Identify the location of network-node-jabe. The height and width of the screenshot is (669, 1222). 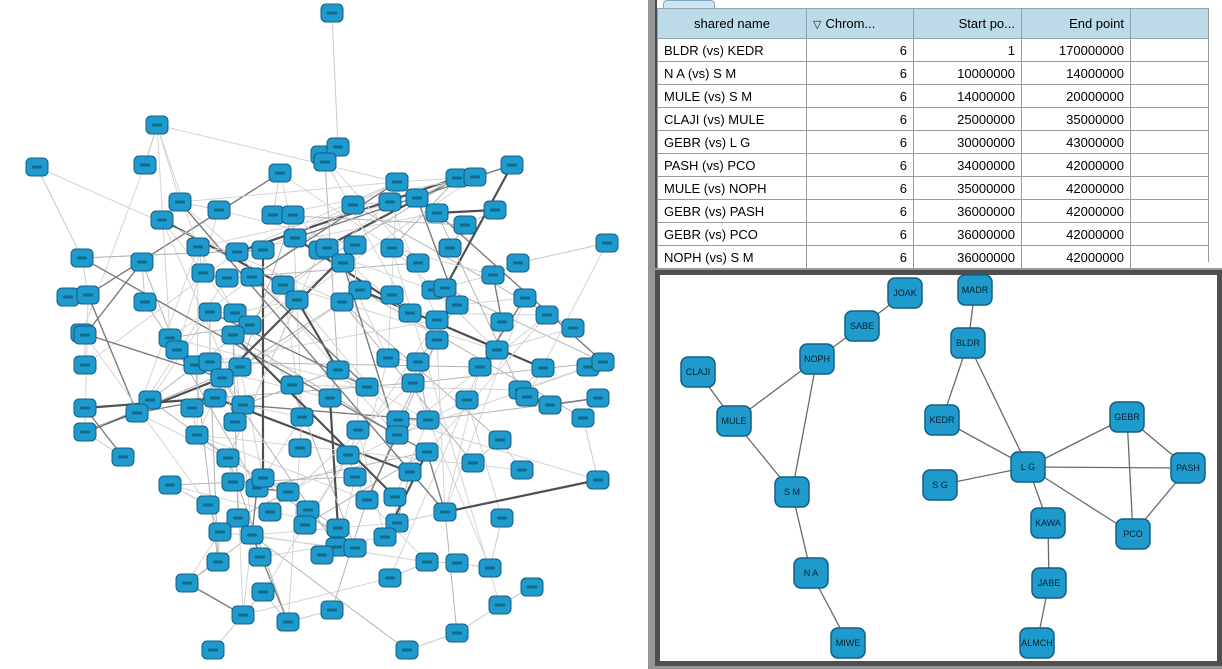
(1049, 583).